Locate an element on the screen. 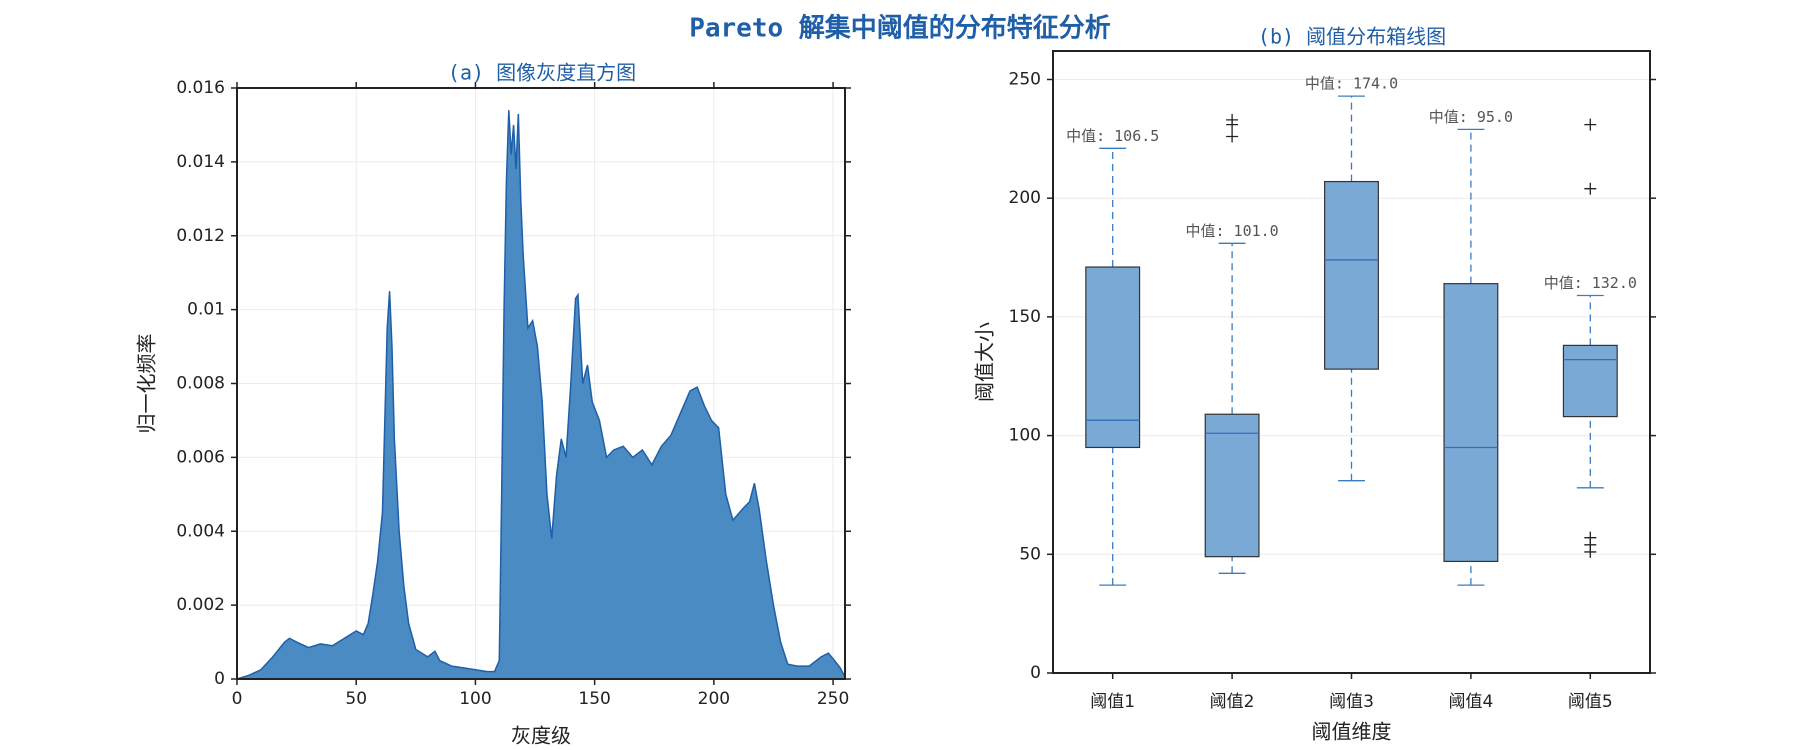 The height and width of the screenshot is (750, 1800). x-tick-label: 150 is located at coordinates (594, 699).